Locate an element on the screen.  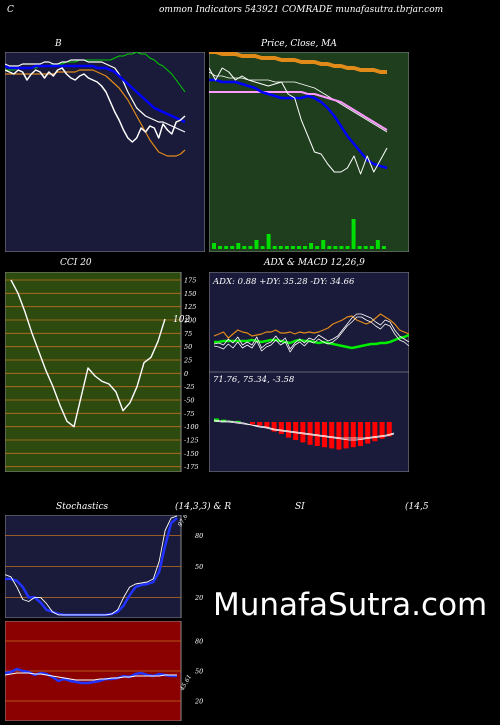
bollinger-chart is located at coordinates (105, 152).